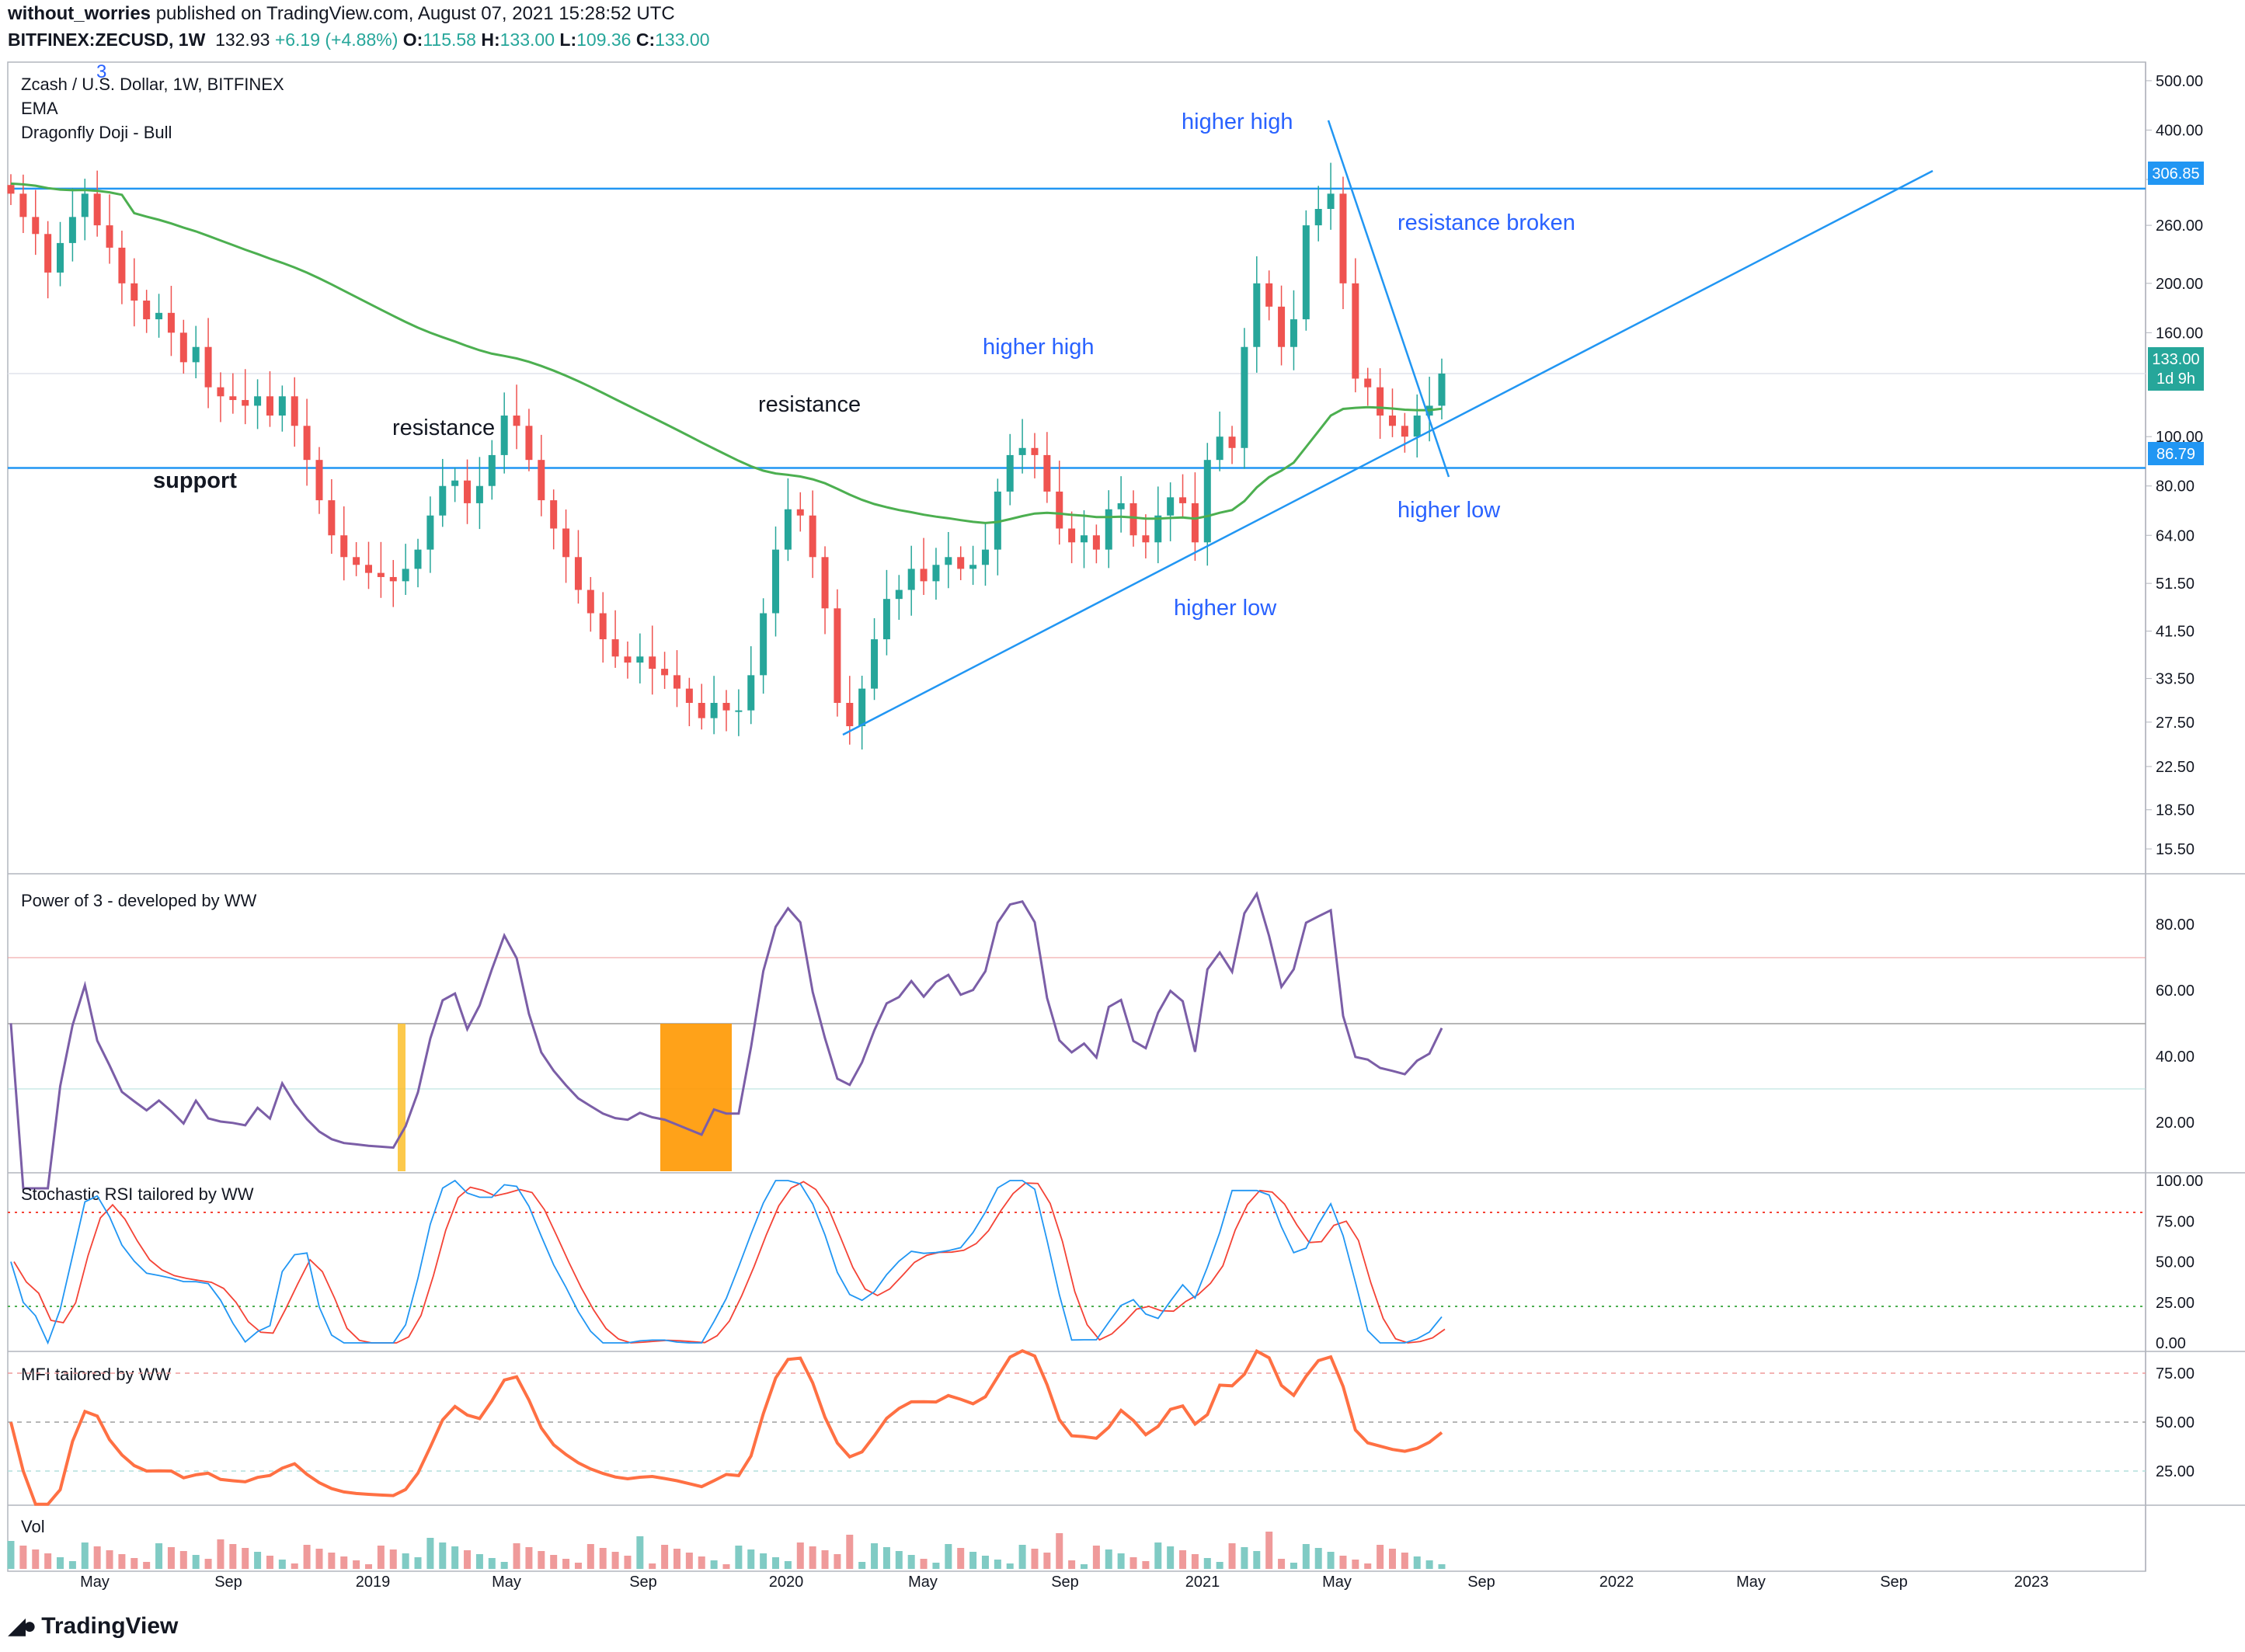  What do you see at coordinates (2176, 313) in the screenshot?
I see `price-badges: 306.85 86.79 133.00 1d 9h` at bounding box center [2176, 313].